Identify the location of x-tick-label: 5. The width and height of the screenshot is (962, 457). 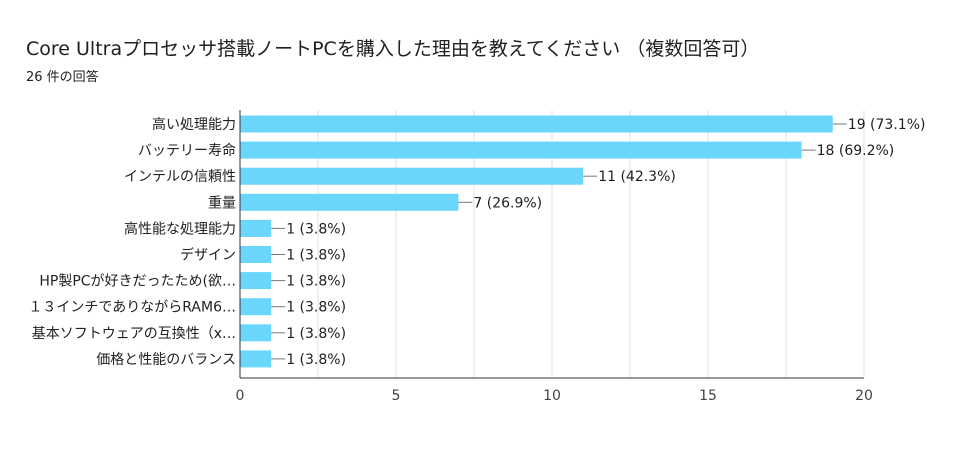
(396, 396).